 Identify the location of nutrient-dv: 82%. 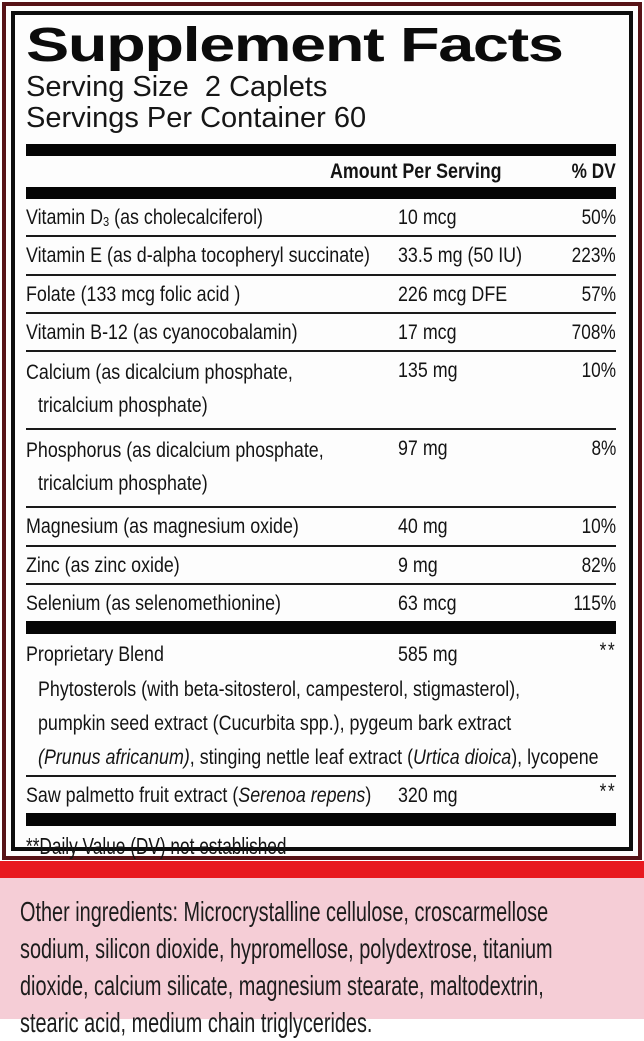
(598, 565).